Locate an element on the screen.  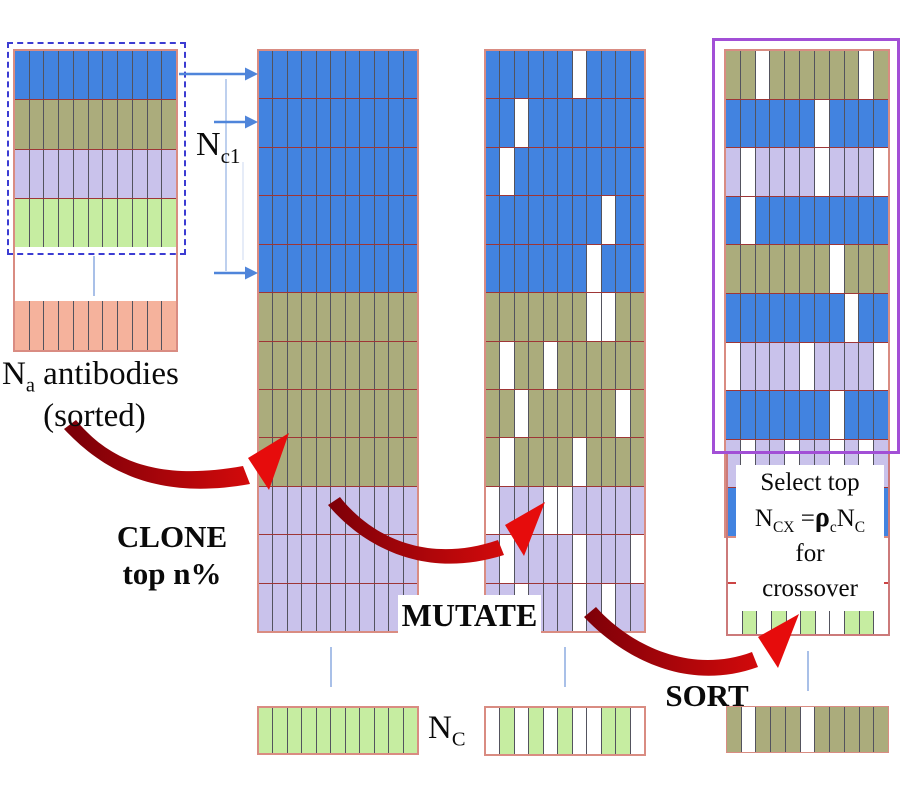
antibody-pool-bottom-row is located at coordinates (96, 325).